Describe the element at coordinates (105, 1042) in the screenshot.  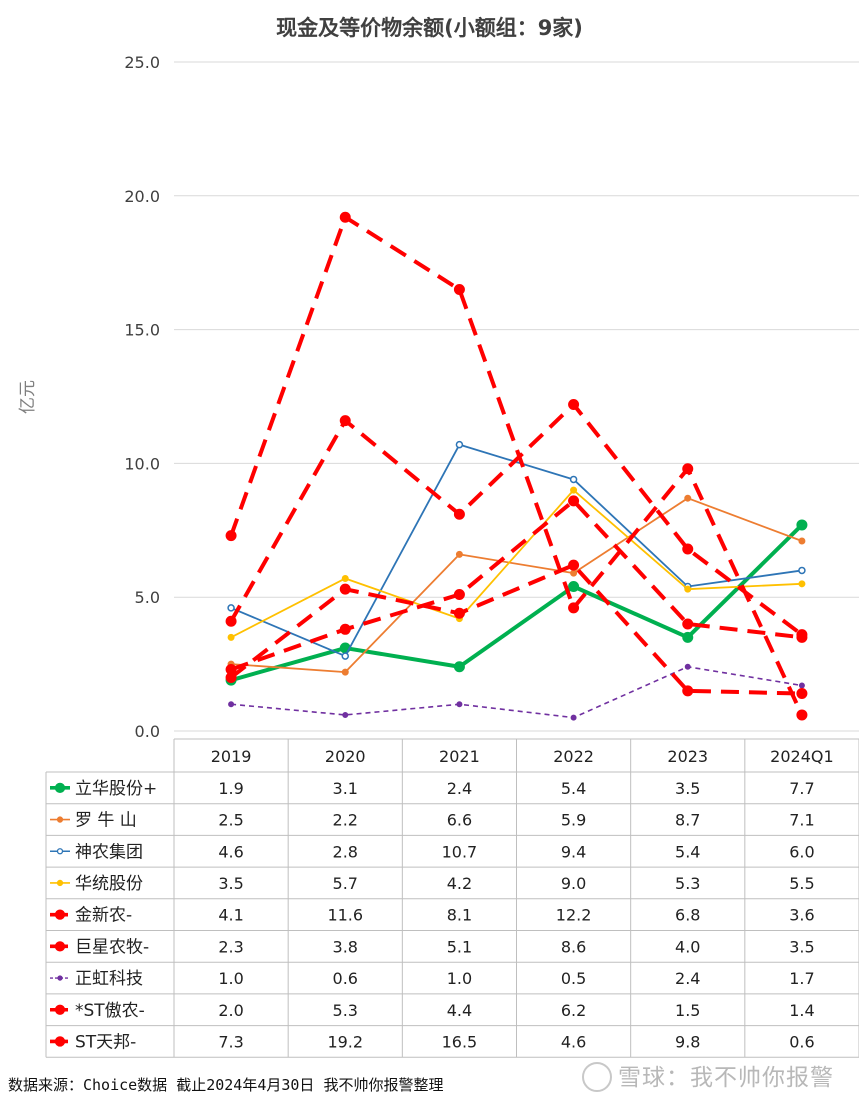
I see `legend-label: ST天邦-` at that location.